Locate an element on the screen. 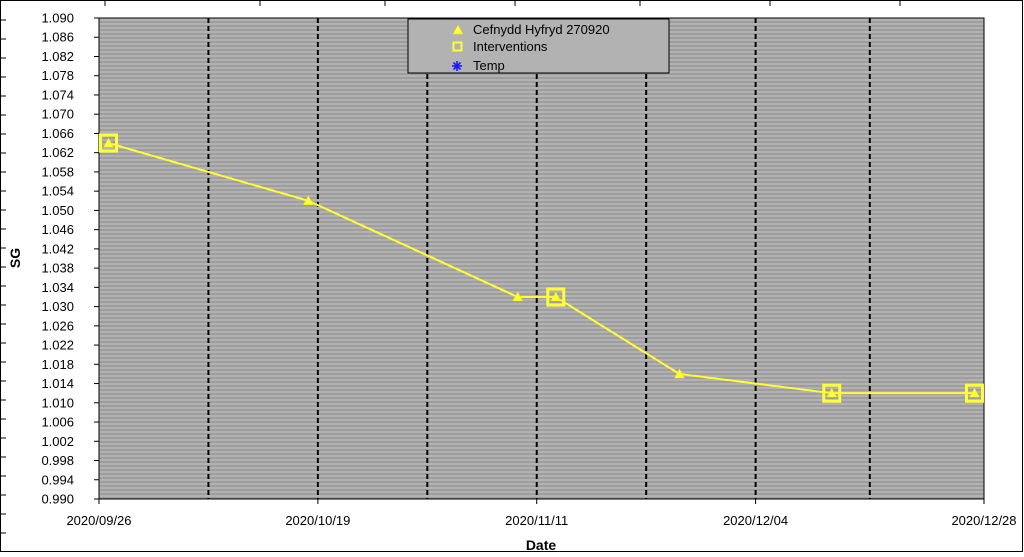 The image size is (1024, 557). y-tick-label: 1.046 is located at coordinates (57, 229).